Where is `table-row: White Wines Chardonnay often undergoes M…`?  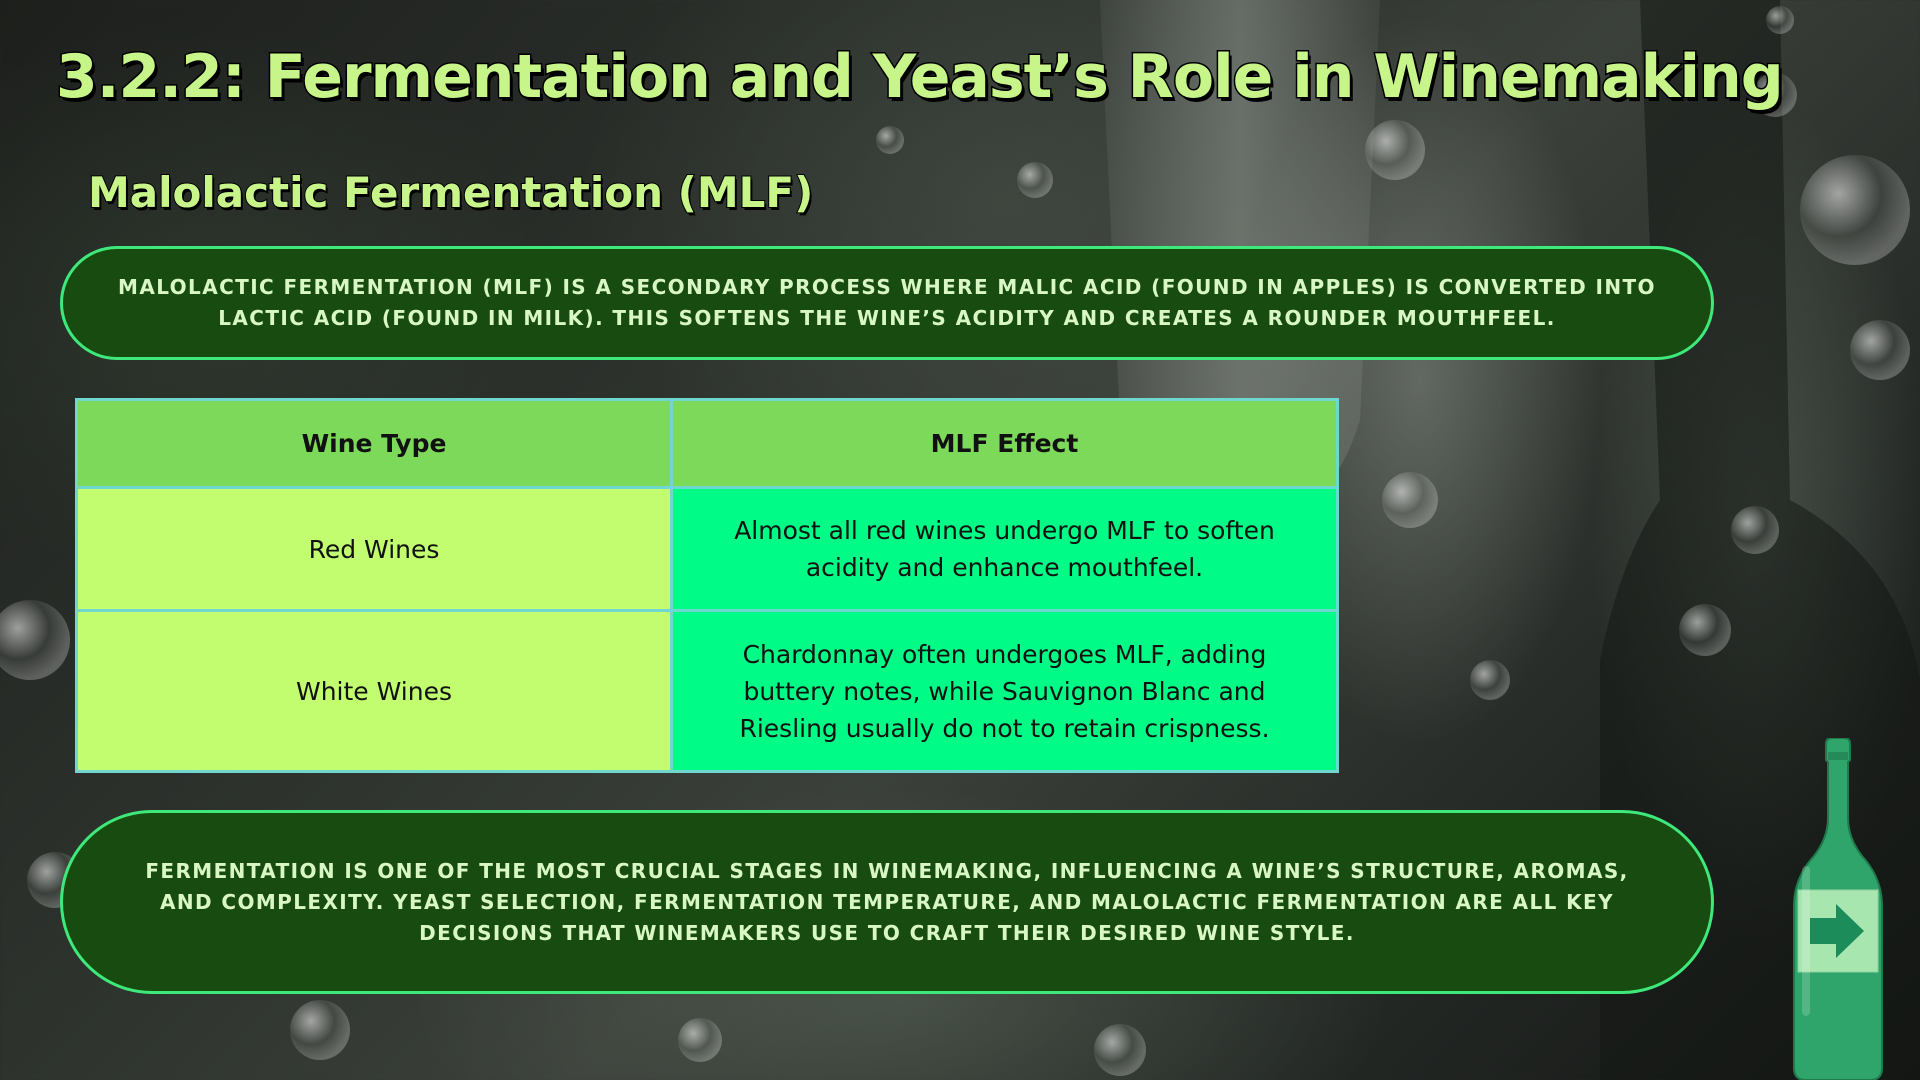 table-row: White Wines Chardonnay often undergoes M… is located at coordinates (707, 691).